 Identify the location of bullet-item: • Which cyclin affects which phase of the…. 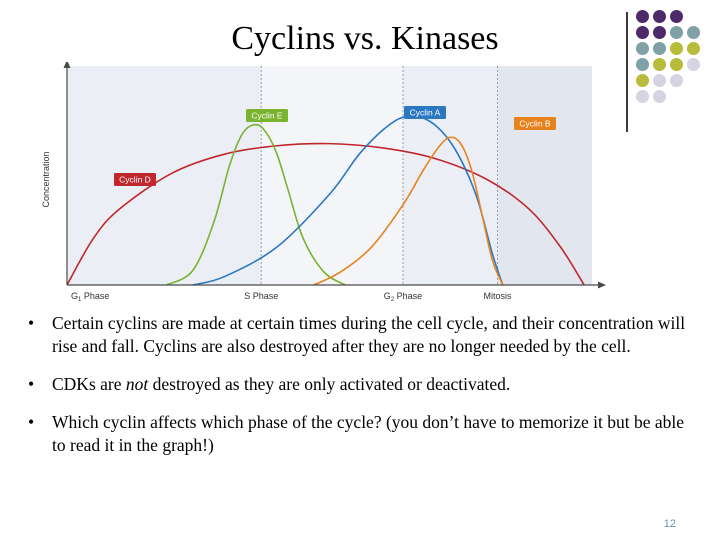
(363, 434).